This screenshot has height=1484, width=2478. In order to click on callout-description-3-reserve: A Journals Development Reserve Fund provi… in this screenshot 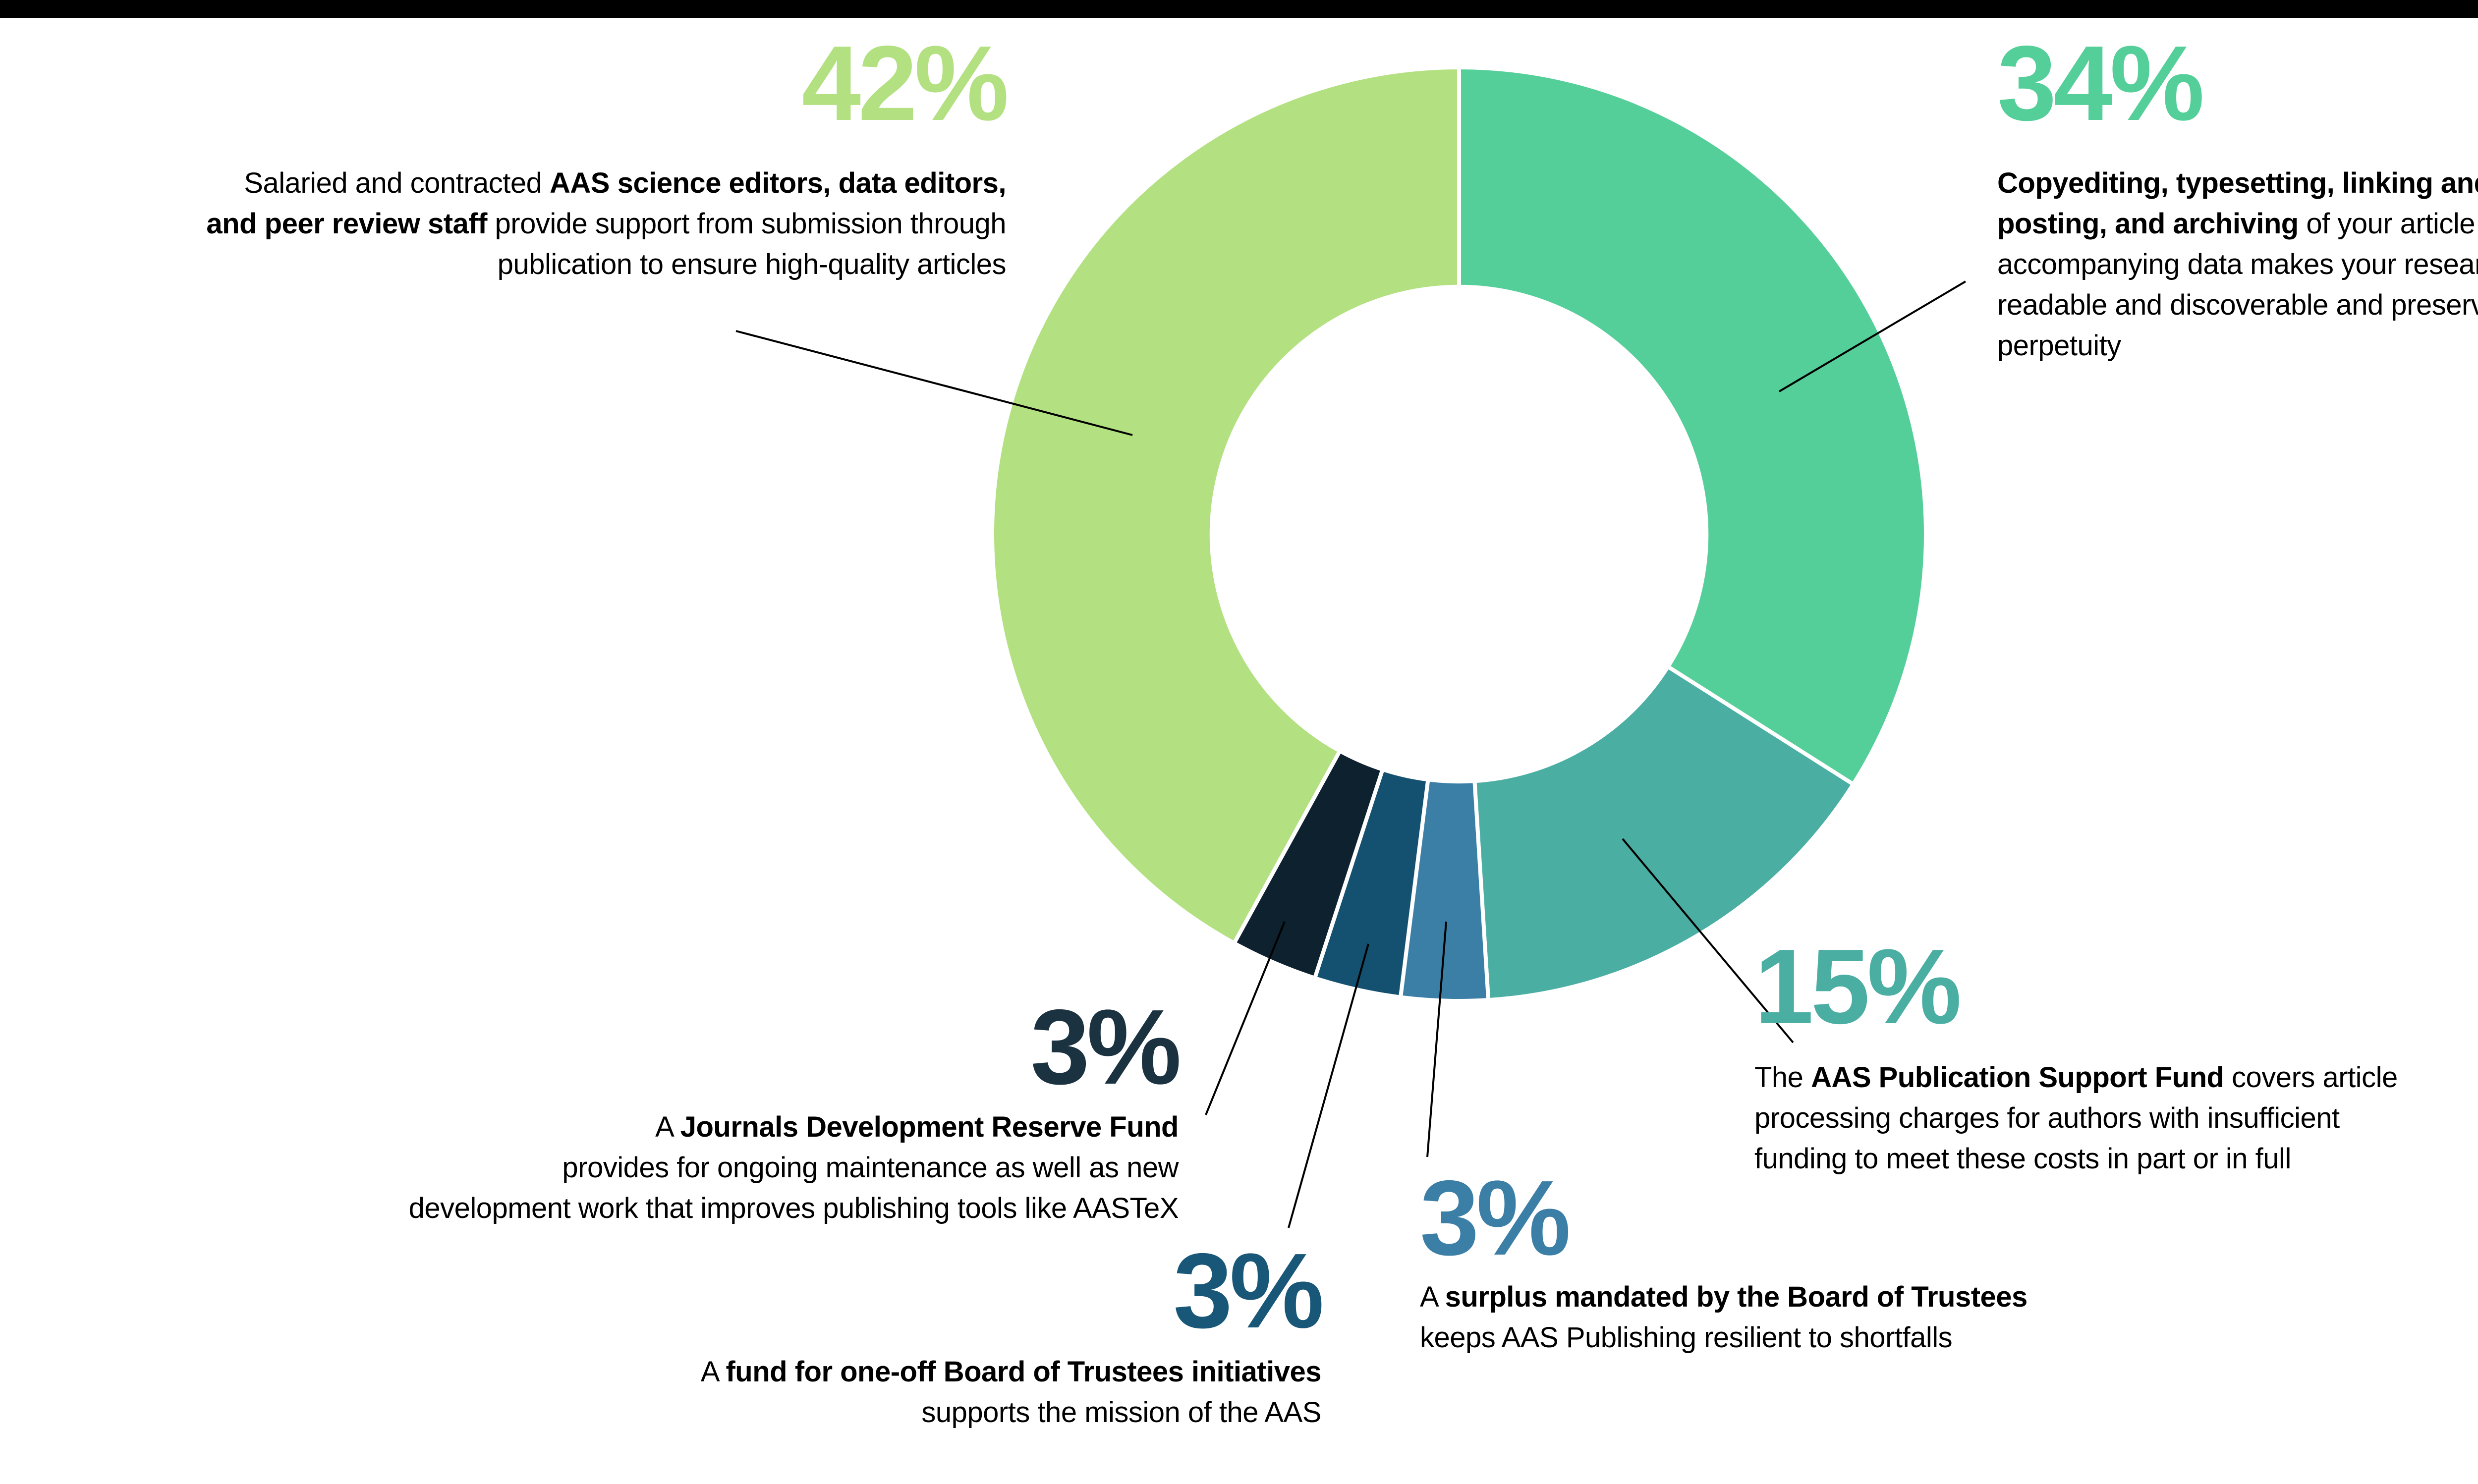, I will do `click(794, 1168)`.